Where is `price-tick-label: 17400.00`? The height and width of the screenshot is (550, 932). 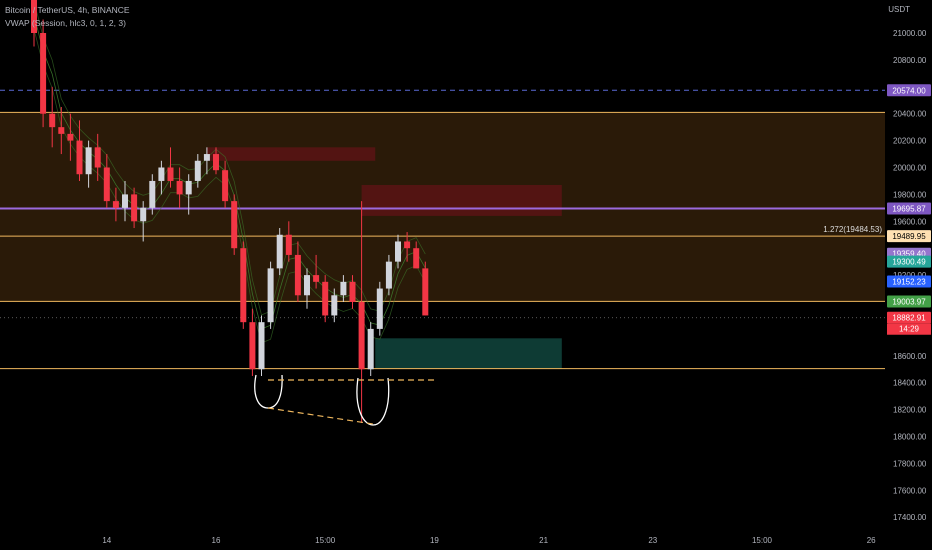 price-tick-label: 17400.00 is located at coordinates (910, 517).